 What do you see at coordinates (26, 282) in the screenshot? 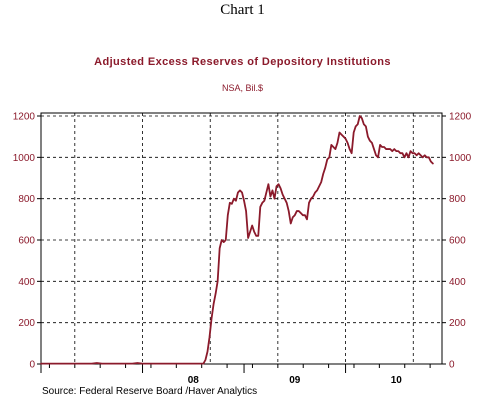
I see `y-tick-label-left: 400` at bounding box center [26, 282].